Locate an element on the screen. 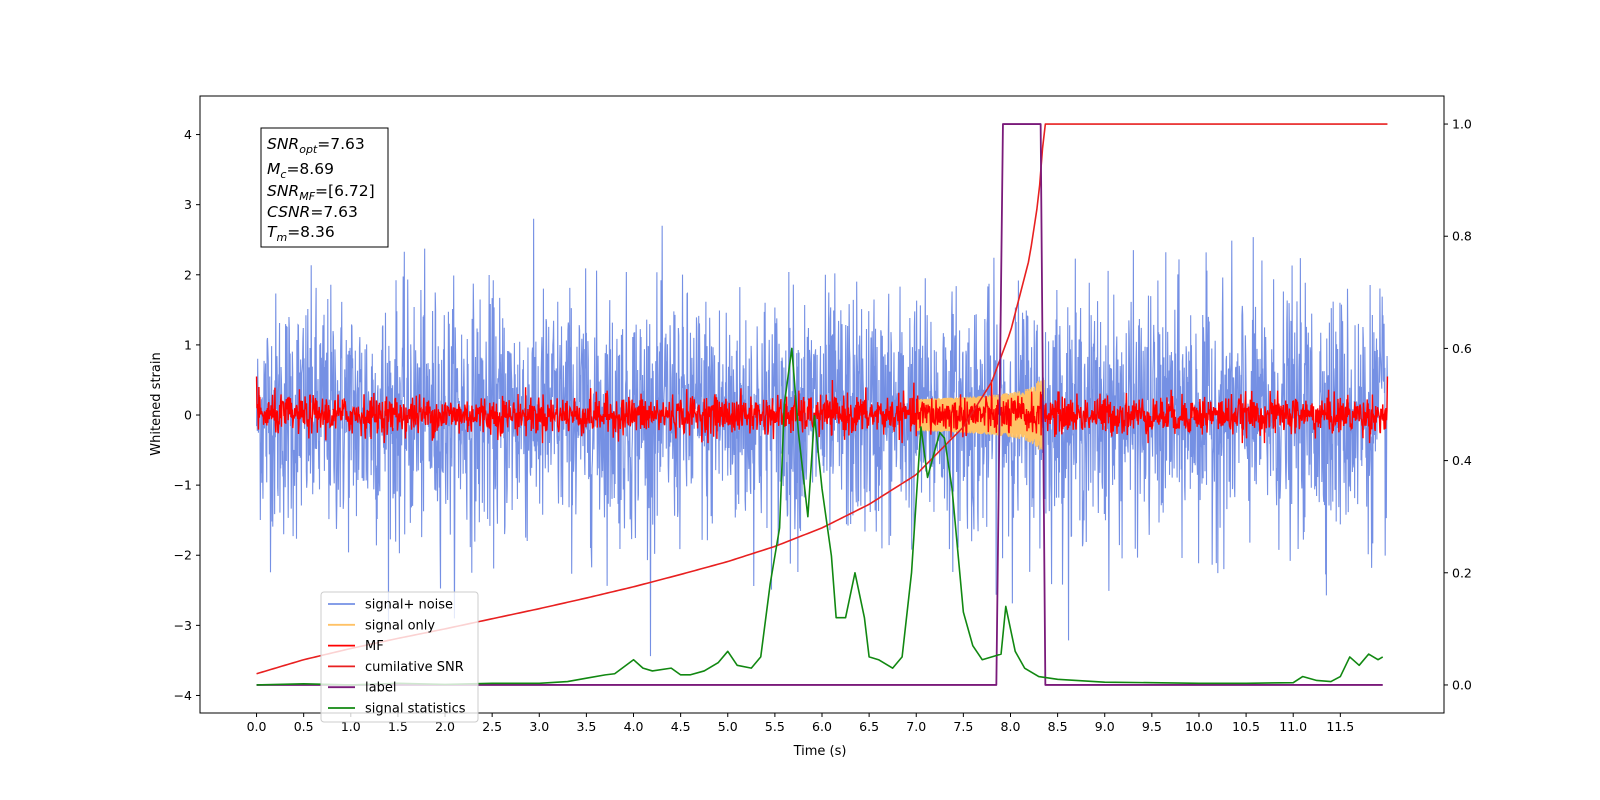 The width and height of the screenshot is (1600, 800). x-tick-label: 9.0 is located at coordinates (1105, 726).